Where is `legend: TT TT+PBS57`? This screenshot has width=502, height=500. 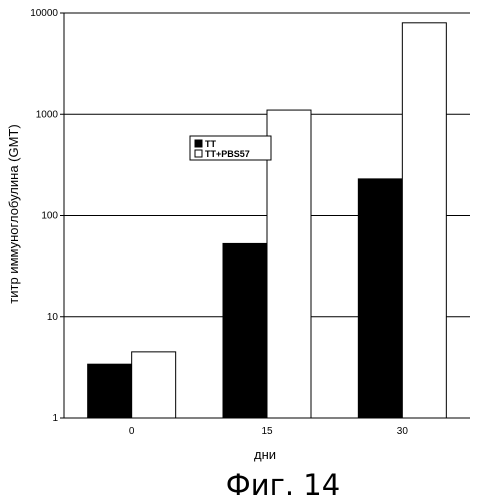
legend: TT TT+PBS57 is located at coordinates (230, 148).